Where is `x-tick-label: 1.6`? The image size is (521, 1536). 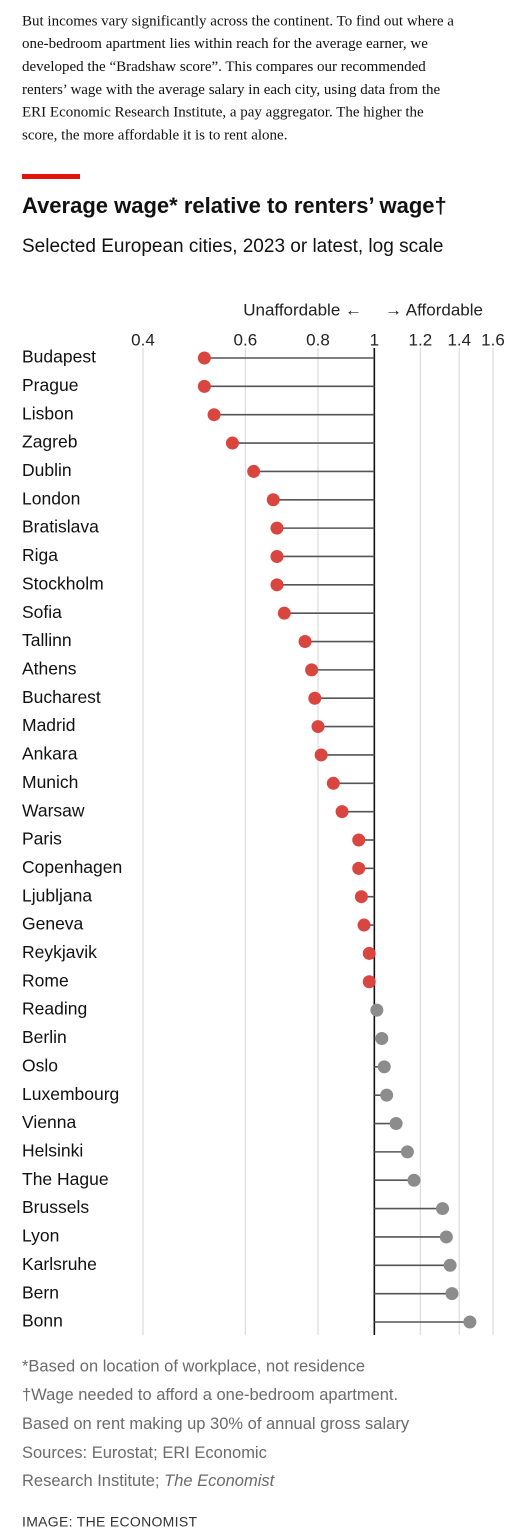 x-tick-label: 1.6 is located at coordinates (493, 339).